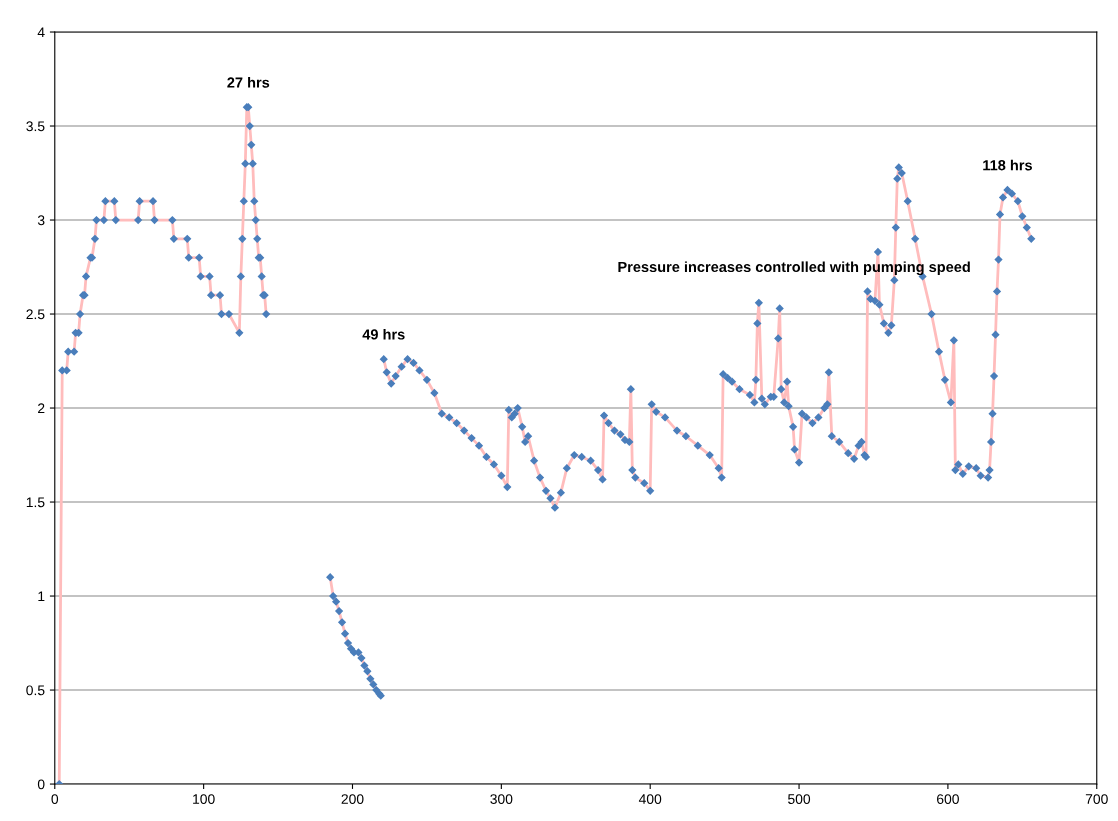 The image size is (1118, 821). Describe the element at coordinates (35, 126) in the screenshot. I see `y-tick-label: 3.5` at that location.